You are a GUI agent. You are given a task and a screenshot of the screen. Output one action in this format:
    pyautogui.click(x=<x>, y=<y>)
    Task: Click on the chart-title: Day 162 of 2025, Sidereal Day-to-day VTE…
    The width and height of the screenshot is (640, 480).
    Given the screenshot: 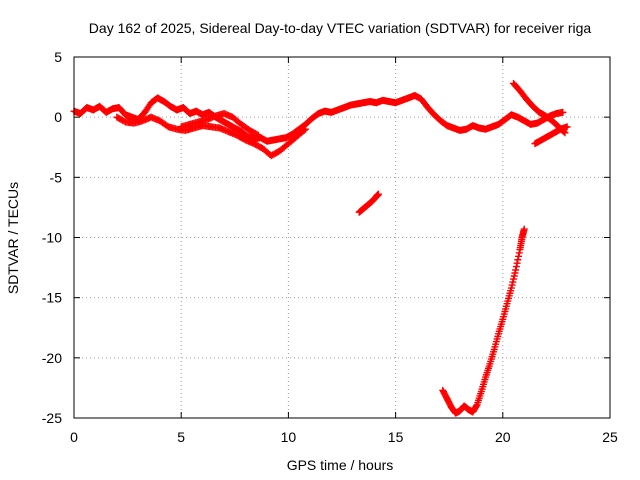 What is the action you would take?
    pyautogui.click(x=340, y=28)
    